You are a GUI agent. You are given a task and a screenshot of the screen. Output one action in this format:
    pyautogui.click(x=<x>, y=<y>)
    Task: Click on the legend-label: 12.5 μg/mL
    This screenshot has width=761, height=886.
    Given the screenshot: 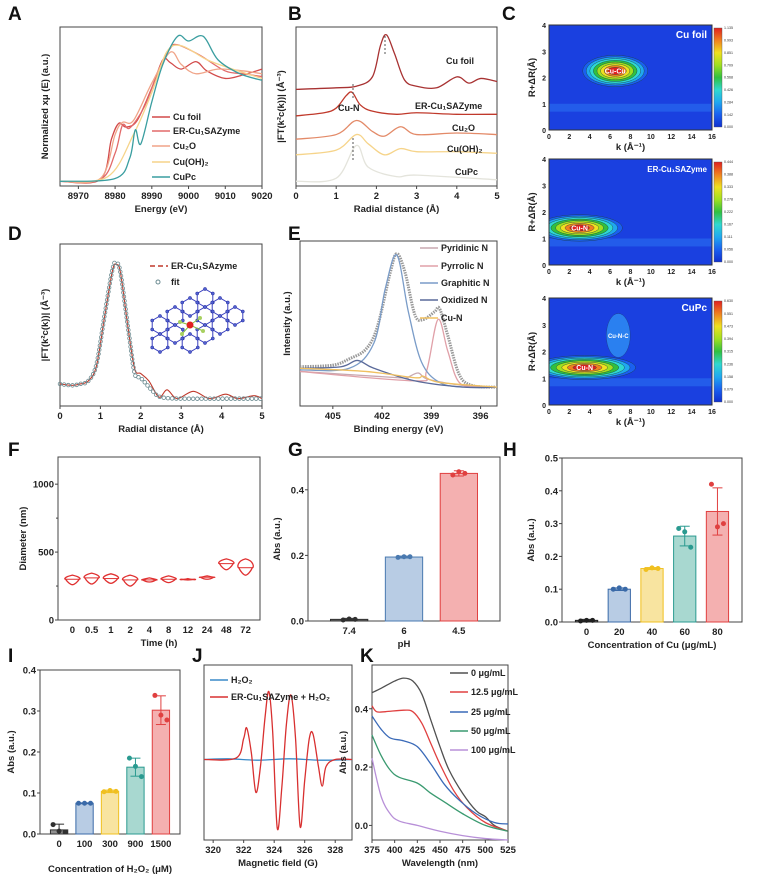 What is the action you would take?
    pyautogui.click(x=495, y=692)
    